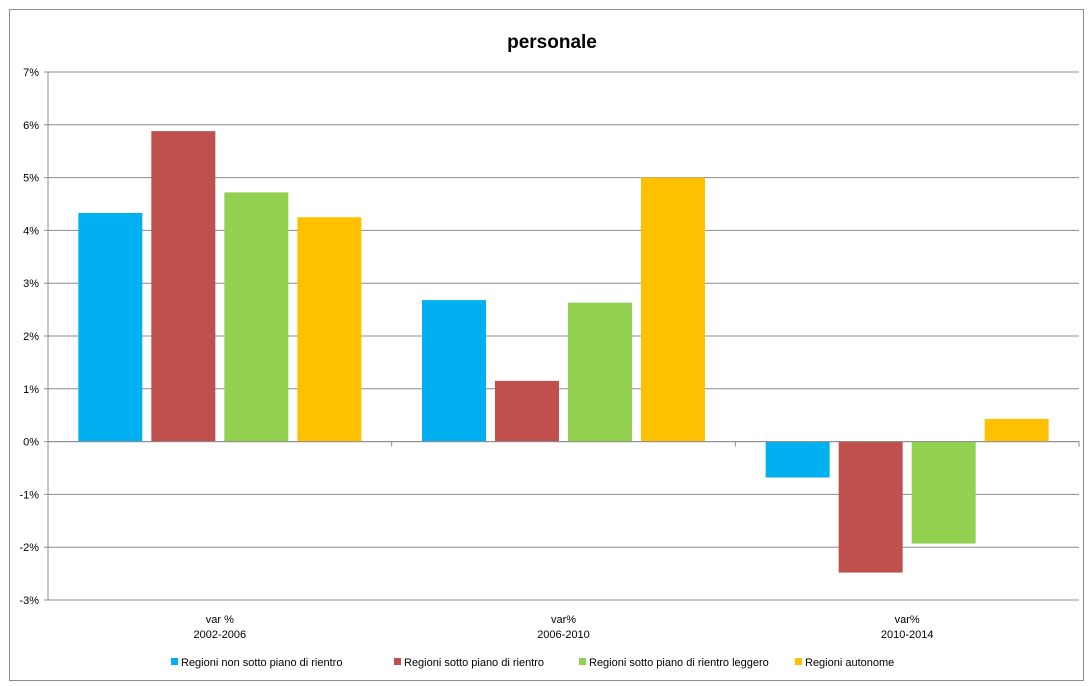 Image resolution: width=1090 pixels, height=686 pixels. I want to click on y-tick-label: 5%, so click(31, 179).